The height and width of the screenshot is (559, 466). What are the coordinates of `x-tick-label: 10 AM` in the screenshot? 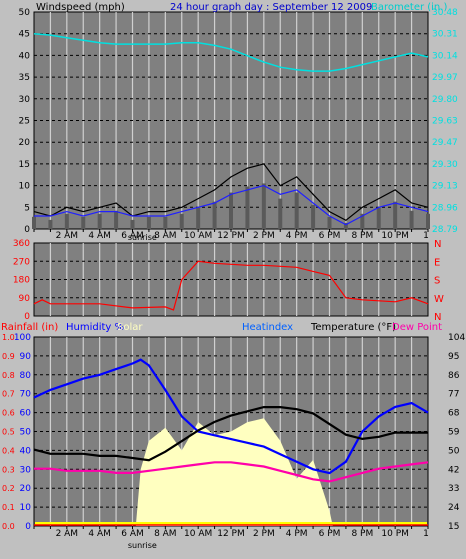 It's located at (198, 236).